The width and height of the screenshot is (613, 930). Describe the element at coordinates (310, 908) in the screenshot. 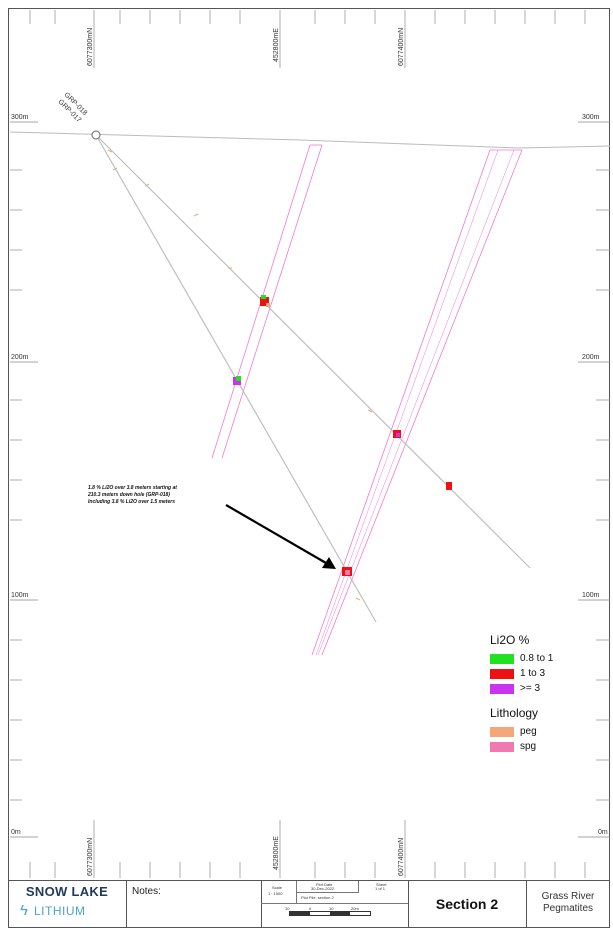

I see `scale-bar-tick: 0` at that location.